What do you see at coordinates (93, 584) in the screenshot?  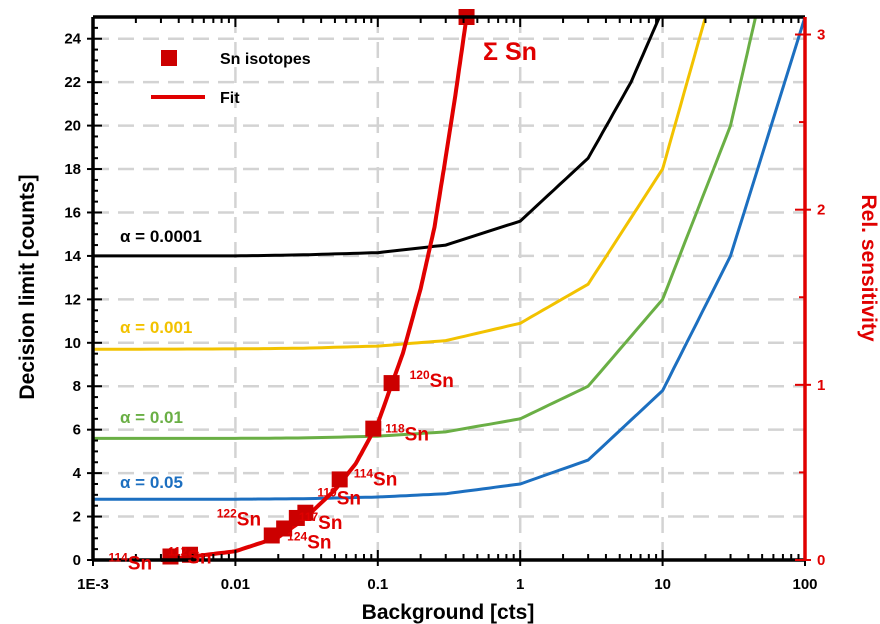 I see `x-tick-label: 1E-3` at bounding box center [93, 584].